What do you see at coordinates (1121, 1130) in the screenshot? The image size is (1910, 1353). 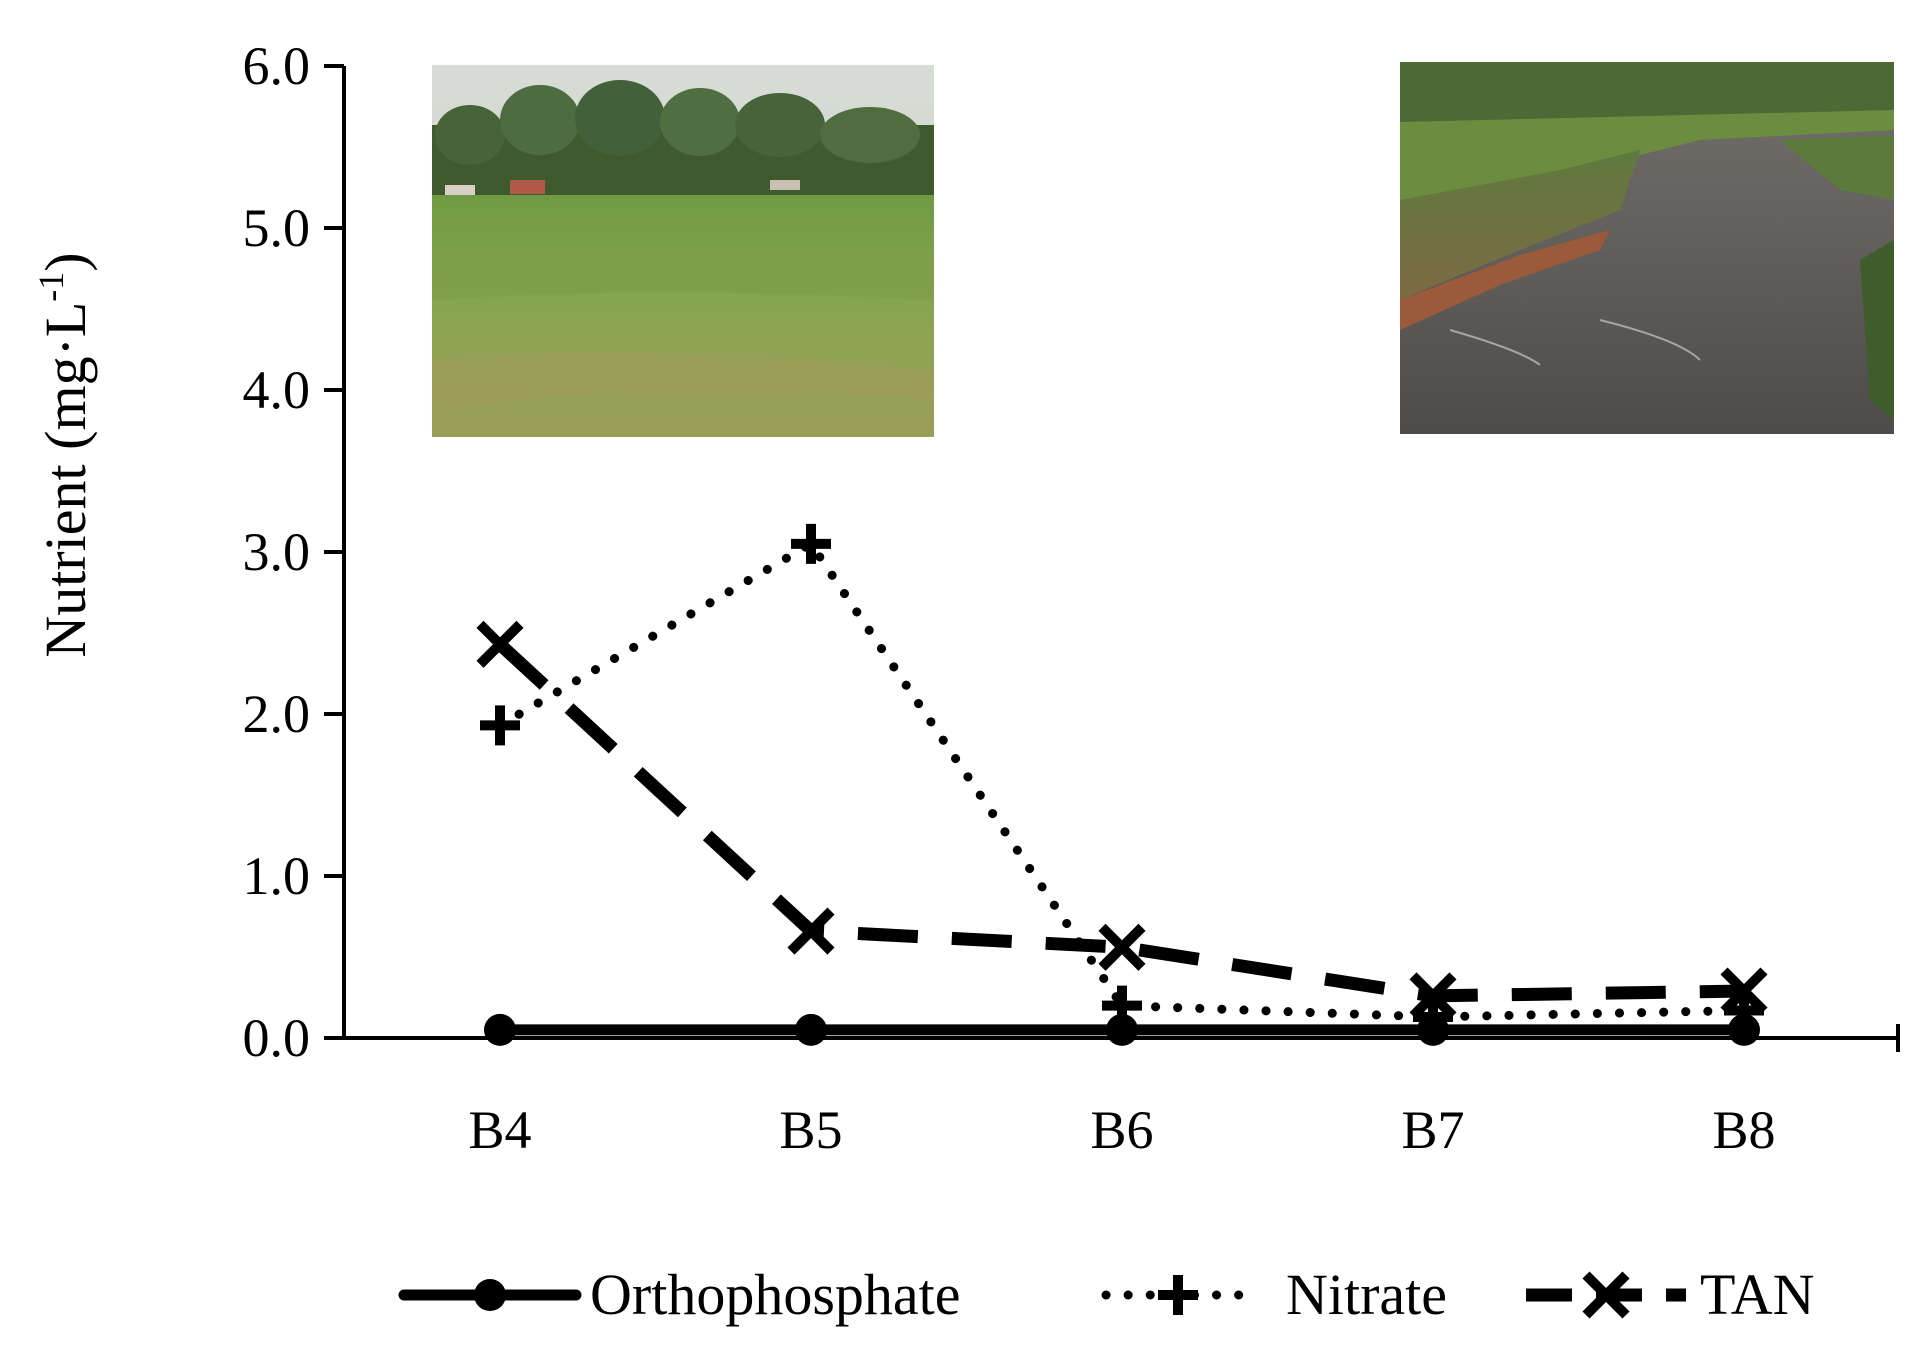 I see `x-tick-label: B6` at bounding box center [1121, 1130].